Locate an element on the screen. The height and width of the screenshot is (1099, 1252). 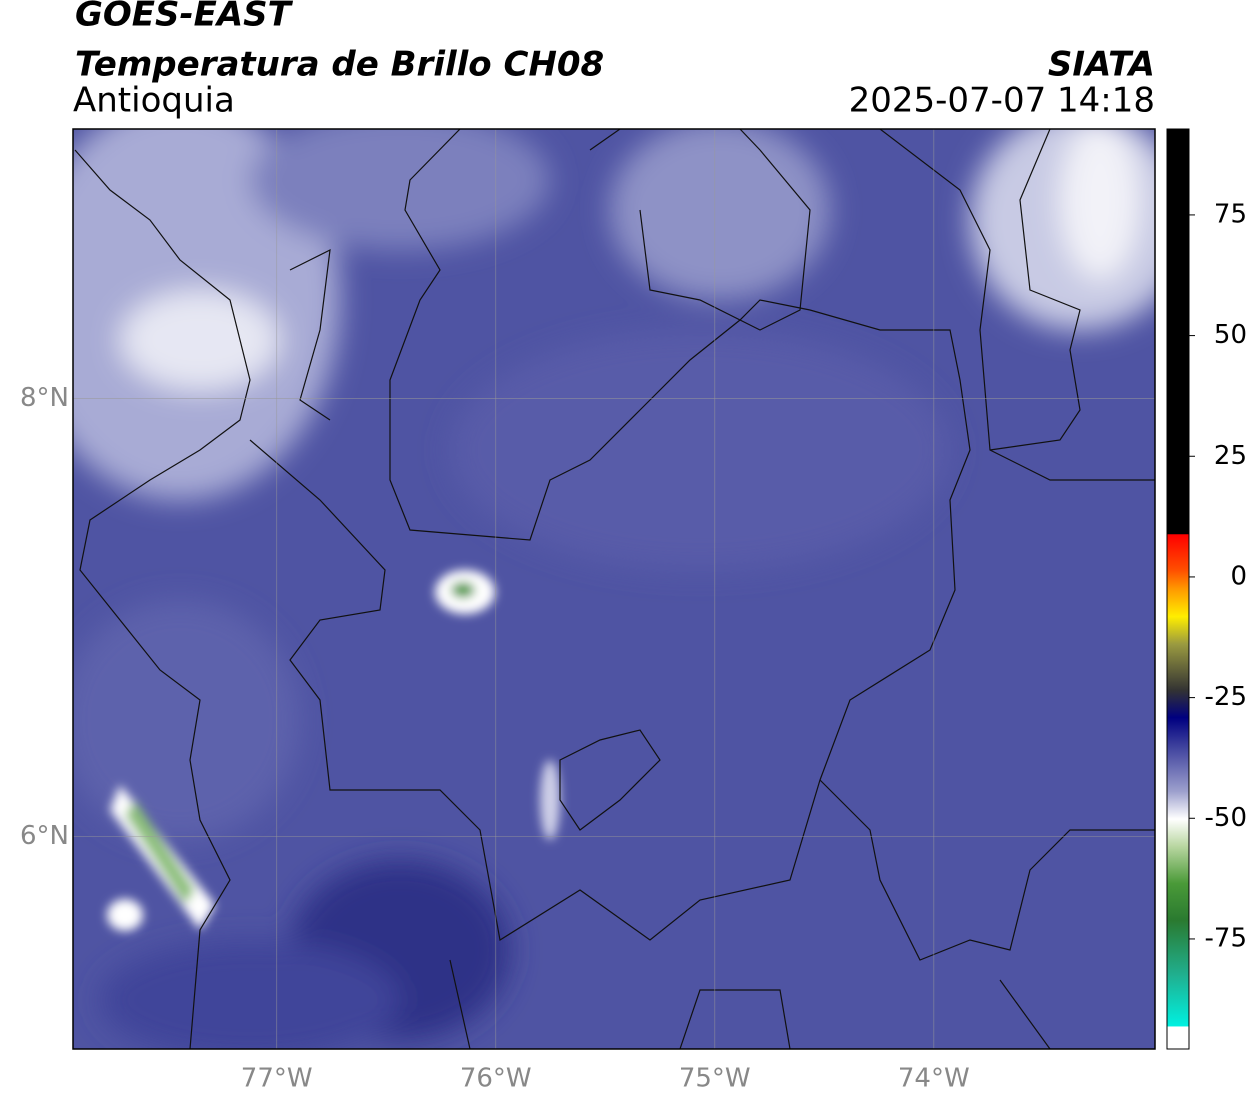
colorbar-tick-label: 50 is located at coordinates (1230, 335).